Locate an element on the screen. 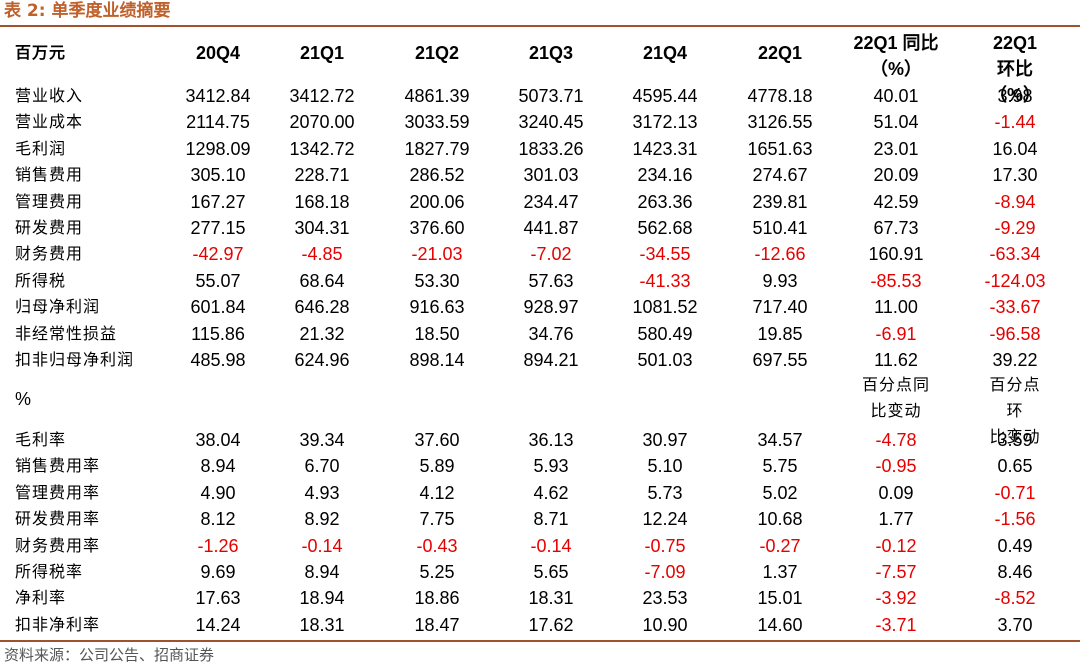 The image size is (1080, 667). cell: -85.53 is located at coordinates (896, 280).